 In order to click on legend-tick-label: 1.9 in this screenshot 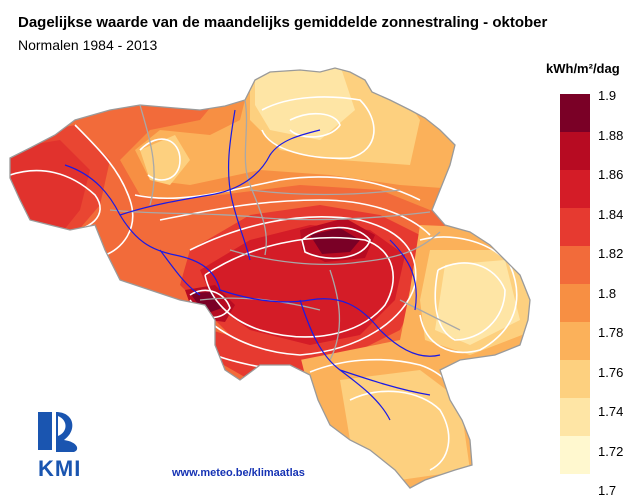, I will do `click(607, 95)`.